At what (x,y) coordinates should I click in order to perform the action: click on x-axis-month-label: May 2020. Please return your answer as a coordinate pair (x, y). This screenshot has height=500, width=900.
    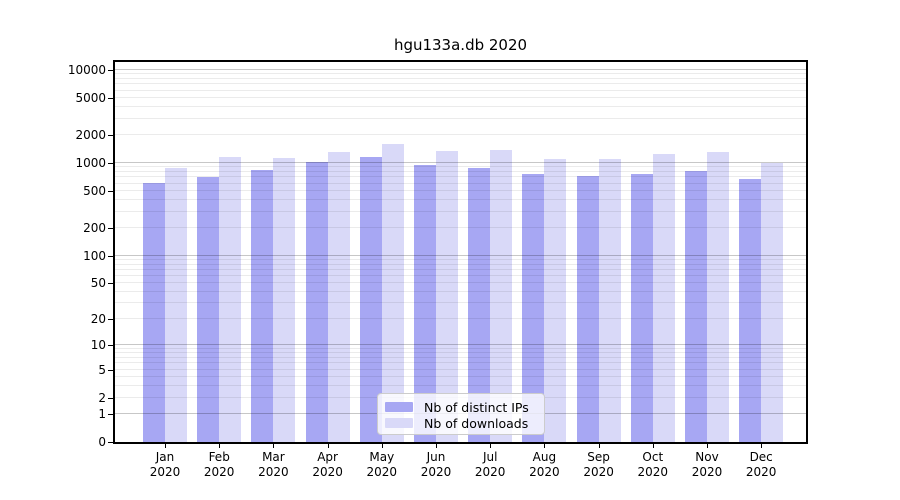
    Looking at the image, I should click on (382, 465).